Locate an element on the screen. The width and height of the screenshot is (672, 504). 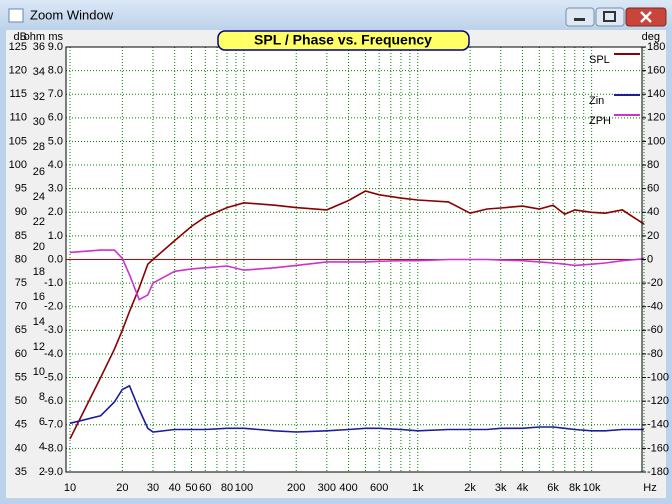
y-tick-label: -8.0 is located at coordinates (53, 448).